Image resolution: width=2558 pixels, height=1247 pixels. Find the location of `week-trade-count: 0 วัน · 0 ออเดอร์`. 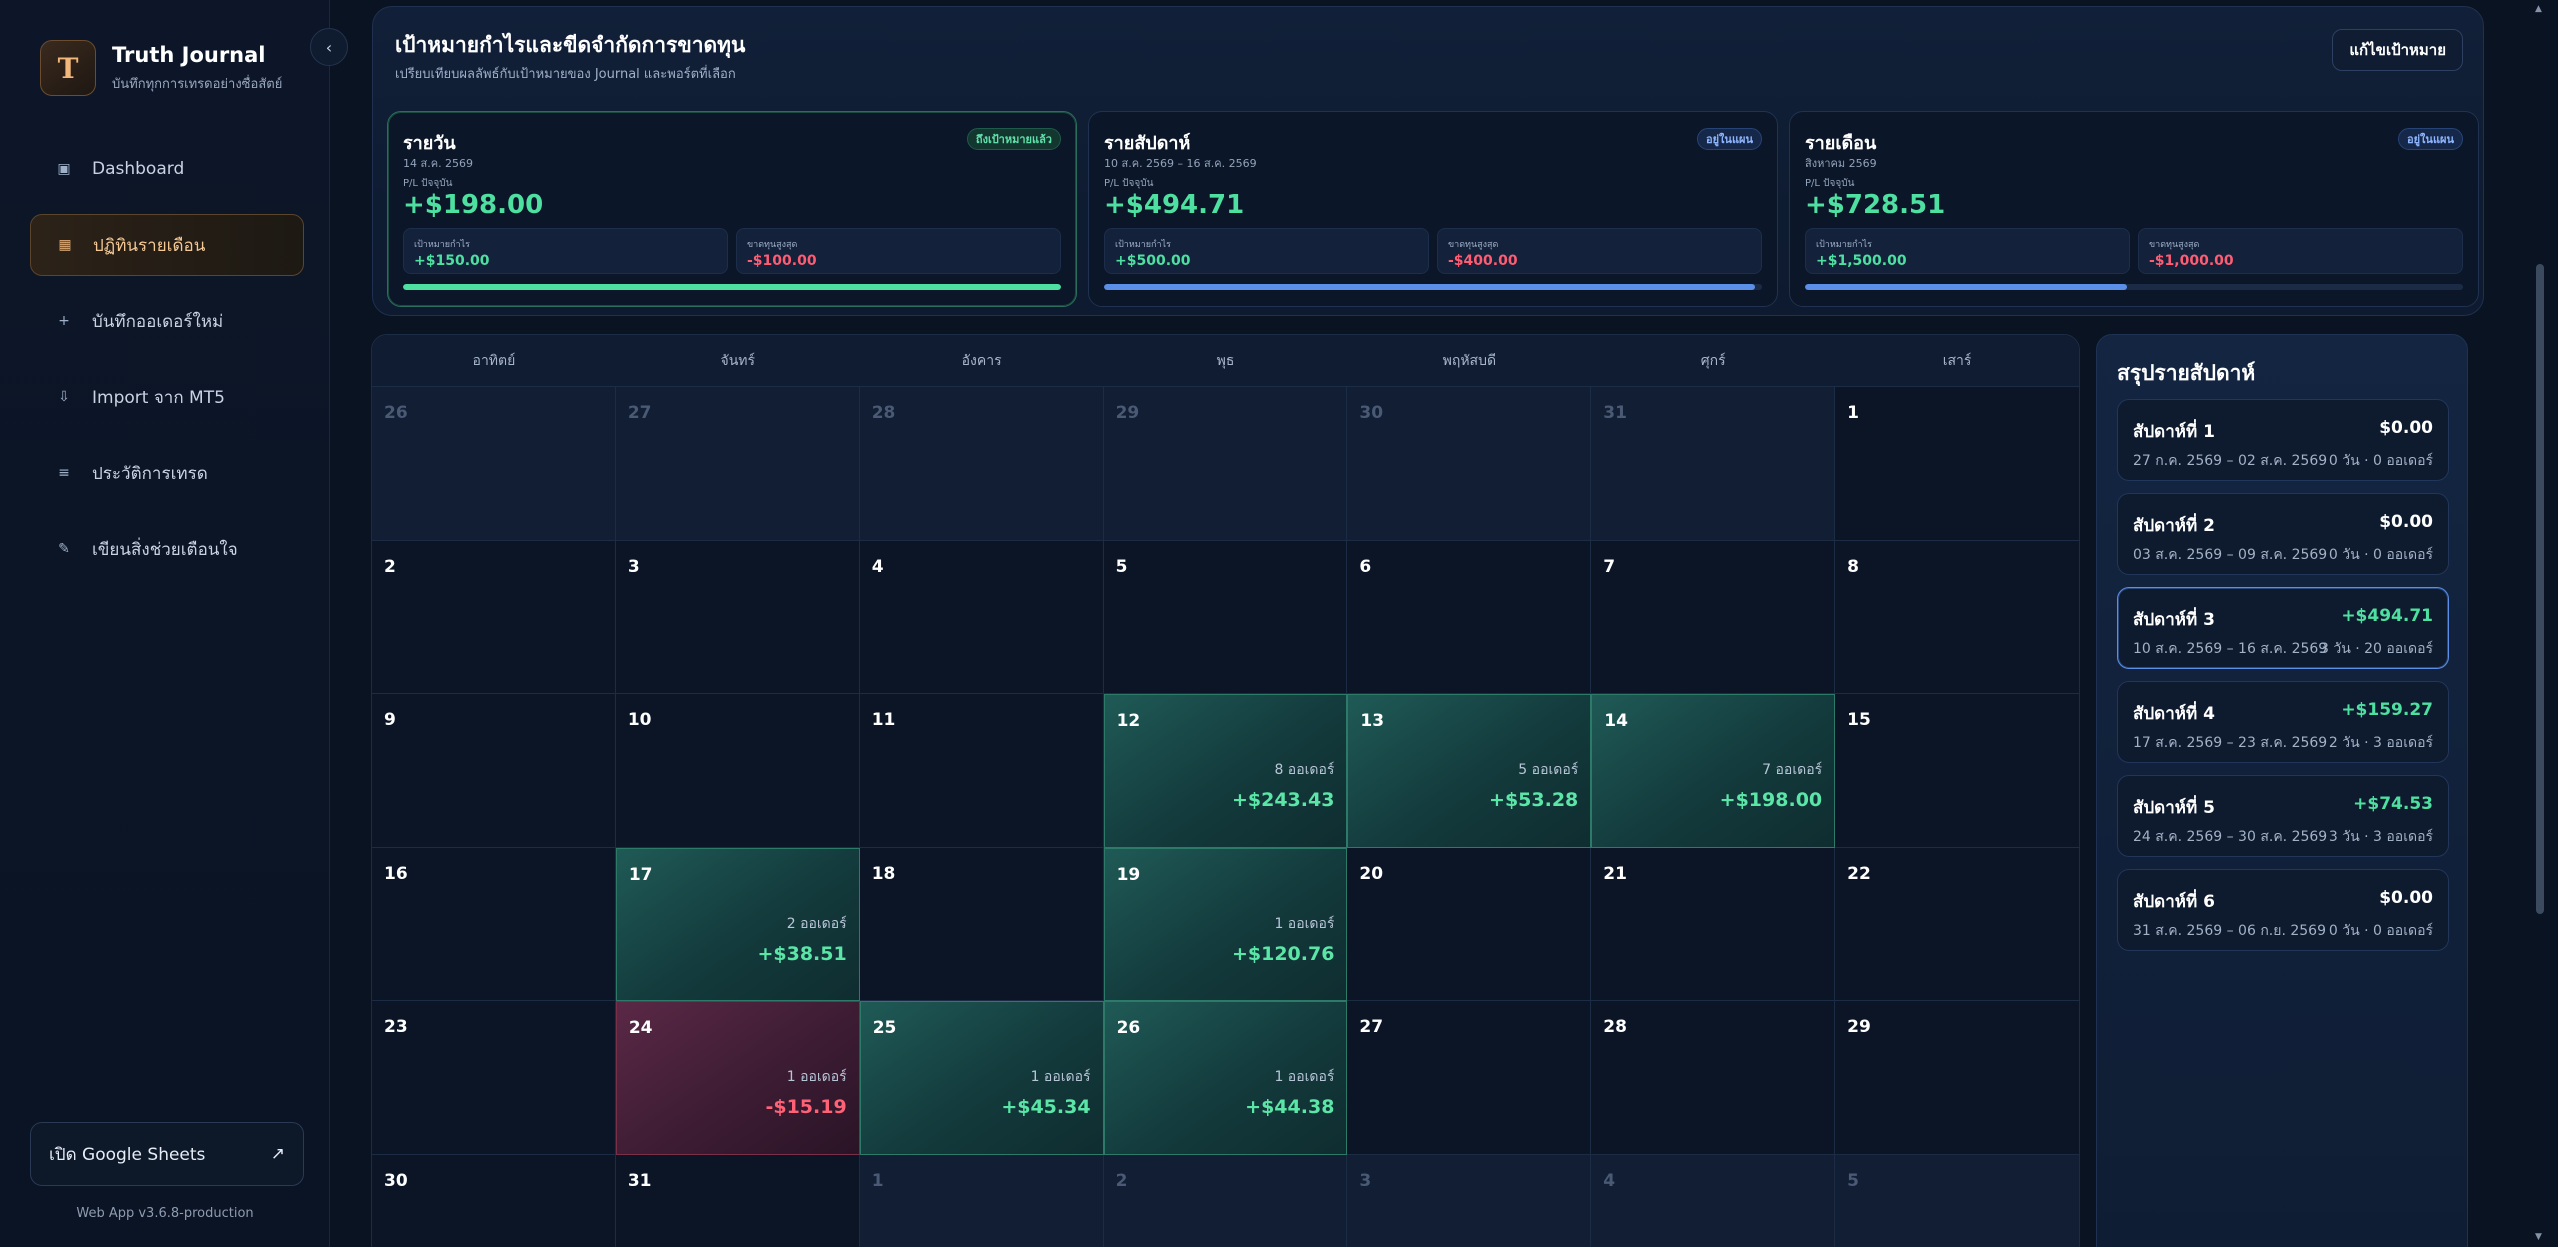

week-trade-count: 0 วัน · 0 ออเดอร์ is located at coordinates (2380, 931).